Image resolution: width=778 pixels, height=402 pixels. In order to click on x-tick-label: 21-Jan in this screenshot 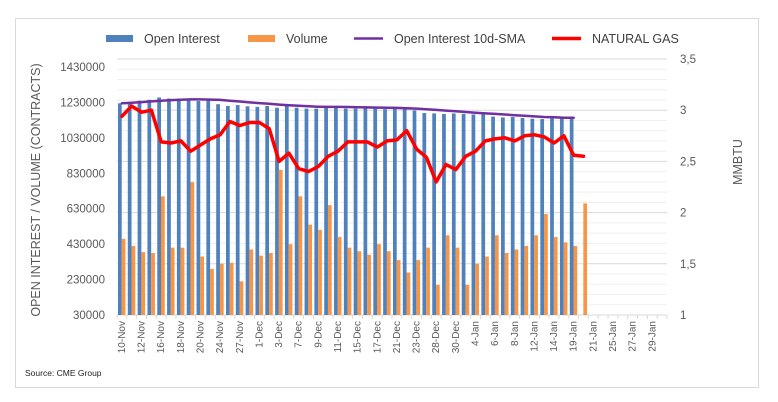, I will do `click(593, 336)`.